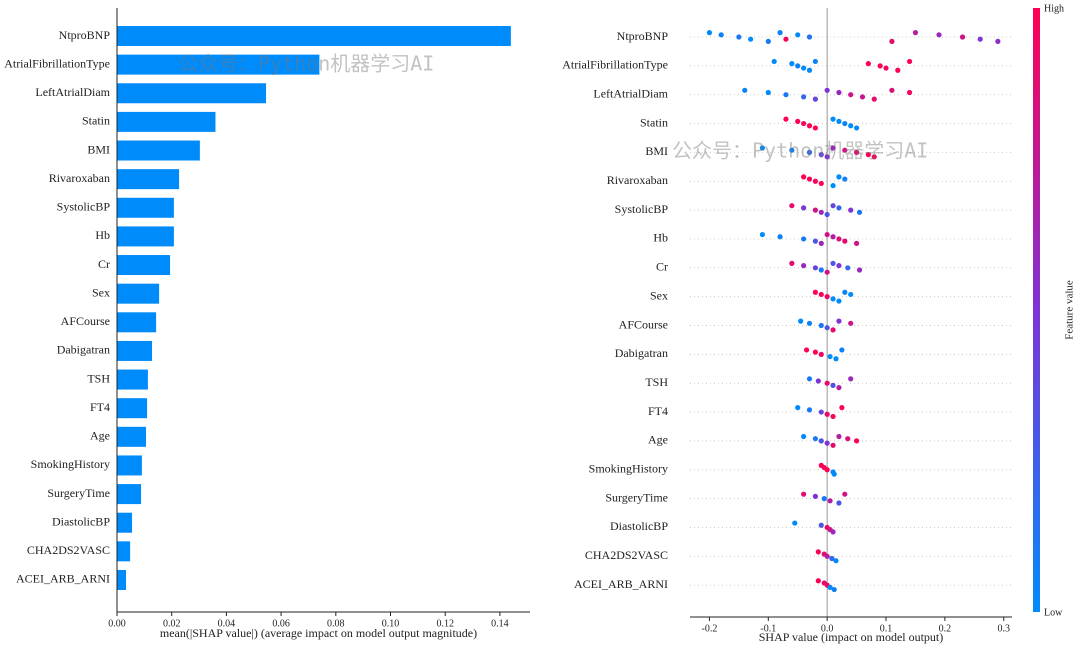  What do you see at coordinates (656, 151) in the screenshot?
I see `y-tick-label: BMI` at bounding box center [656, 151].